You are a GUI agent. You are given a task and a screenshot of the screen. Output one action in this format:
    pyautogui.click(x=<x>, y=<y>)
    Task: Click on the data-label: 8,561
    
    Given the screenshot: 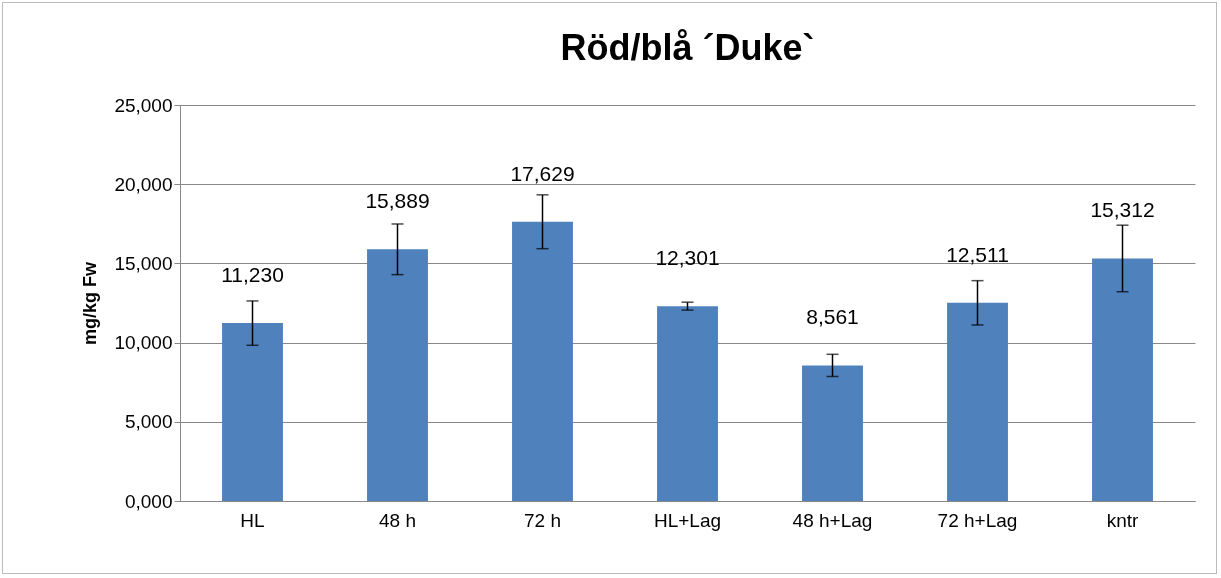 What is the action you would take?
    pyautogui.click(x=832, y=317)
    